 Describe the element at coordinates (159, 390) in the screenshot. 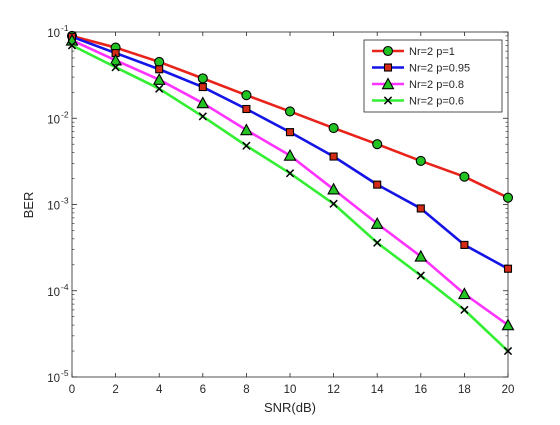

I see `x-tick-label: 4` at that location.